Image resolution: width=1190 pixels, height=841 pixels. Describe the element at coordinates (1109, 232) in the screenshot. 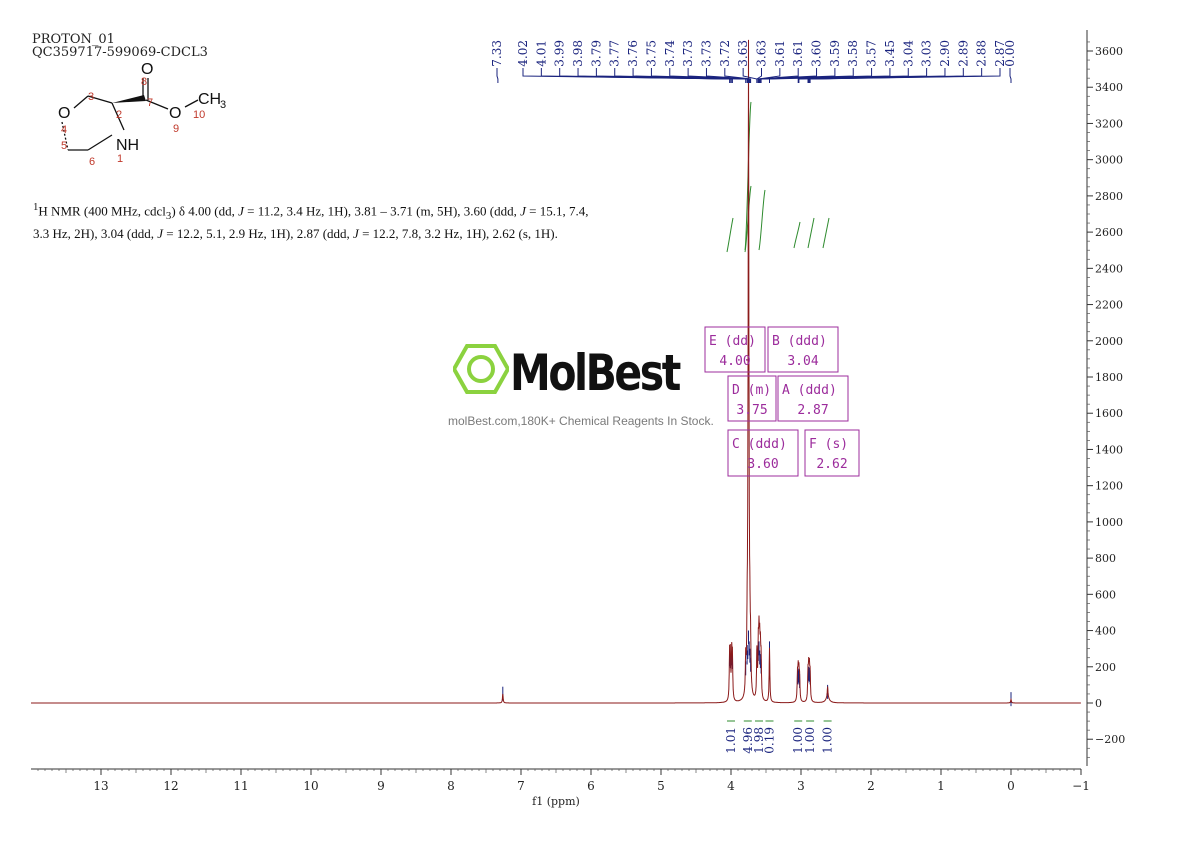

I see `y-tick-label: 2600` at that location.